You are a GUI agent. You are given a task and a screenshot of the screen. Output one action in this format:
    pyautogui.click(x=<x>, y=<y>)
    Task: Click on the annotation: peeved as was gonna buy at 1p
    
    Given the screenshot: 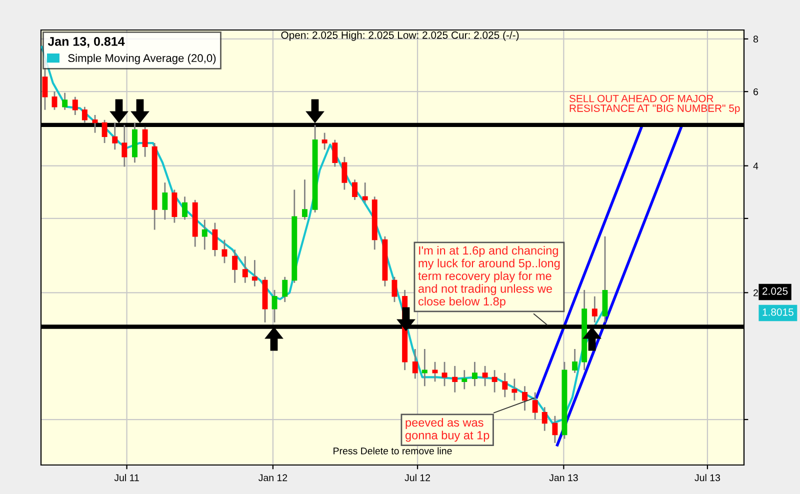 What is the action you would take?
    pyautogui.click(x=447, y=430)
    